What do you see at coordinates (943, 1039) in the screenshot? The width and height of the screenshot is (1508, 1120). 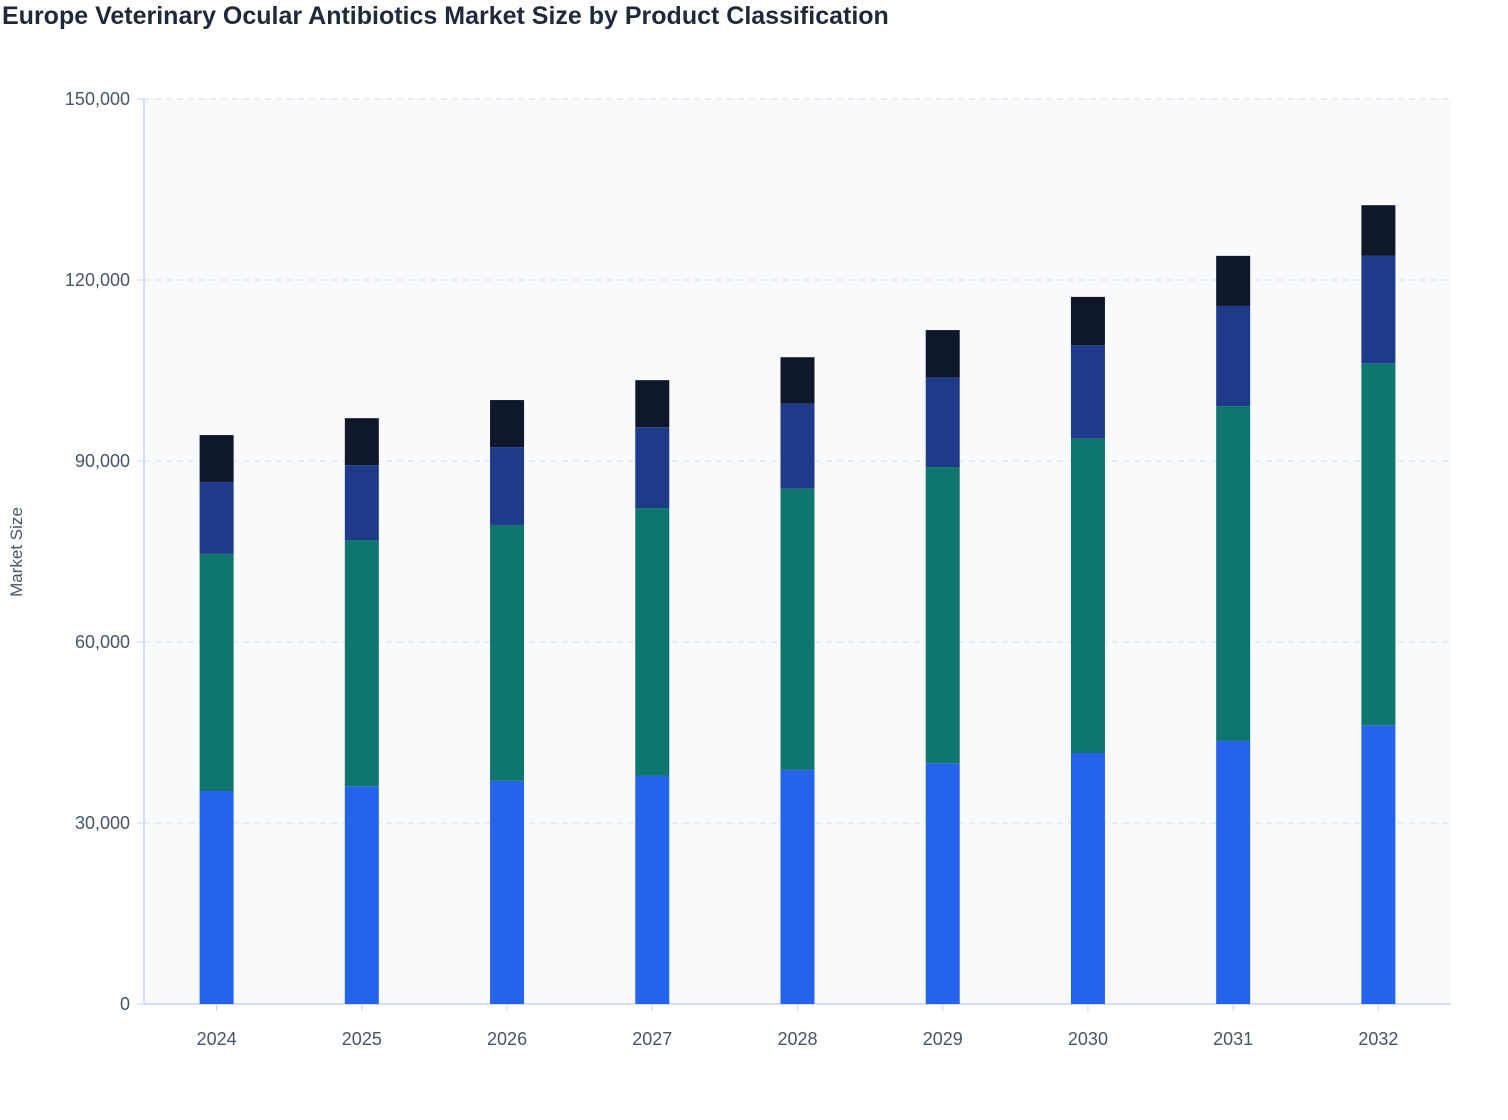 I see `x-tick-label: 2029` at bounding box center [943, 1039].